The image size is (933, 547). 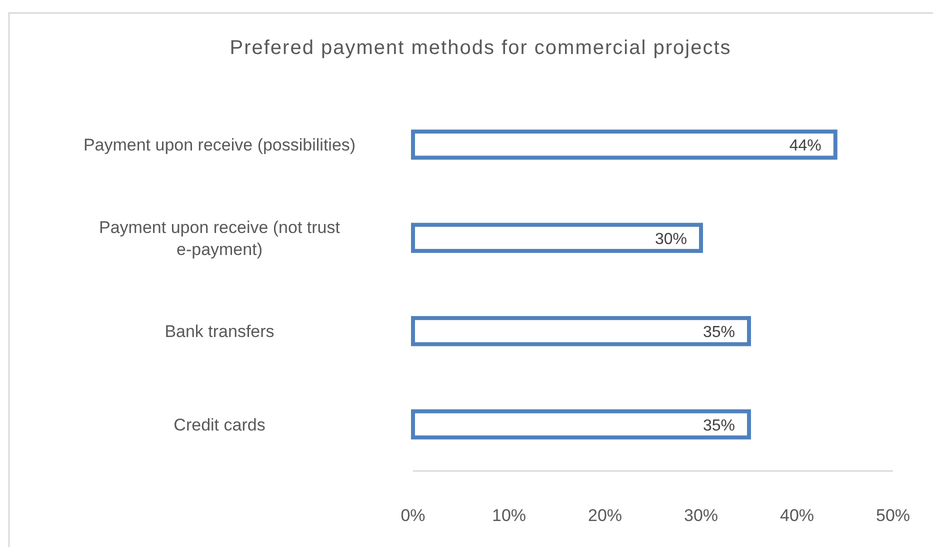 I want to click on y-tick-label: Payment upon receive (not trust e-payment), so click(x=219, y=238).